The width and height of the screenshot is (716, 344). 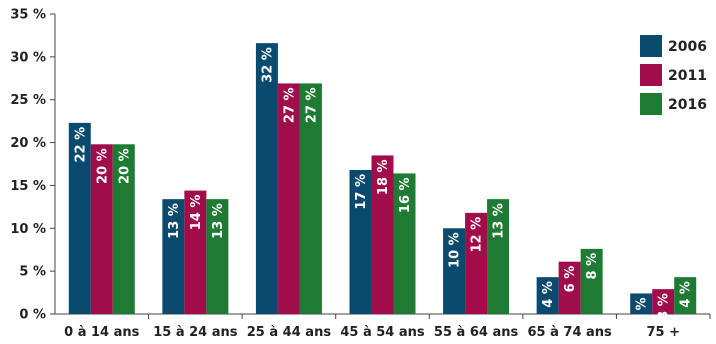 I want to click on category-label: 75 +, so click(x=663, y=332).